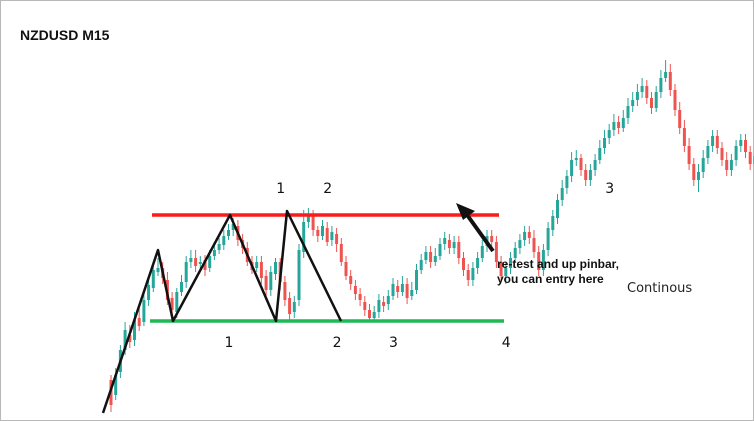 The height and width of the screenshot is (421, 754). I want to click on entry-arrow, so click(475, 228).